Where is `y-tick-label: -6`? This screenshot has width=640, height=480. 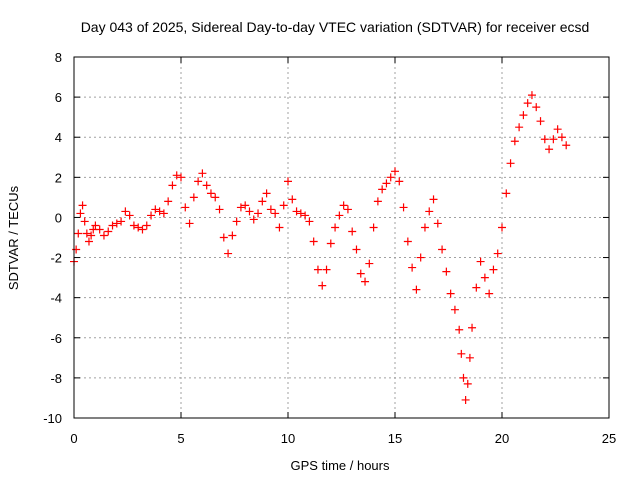
y-tick-label: -6 is located at coordinates (56, 338).